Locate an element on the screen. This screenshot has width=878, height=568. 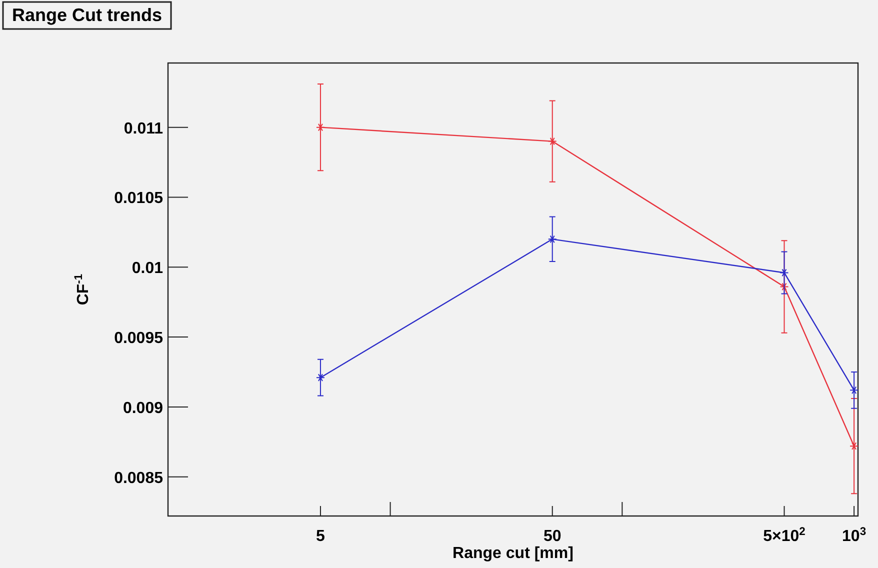
y-tick-label: 0.011 is located at coordinates (144, 129).